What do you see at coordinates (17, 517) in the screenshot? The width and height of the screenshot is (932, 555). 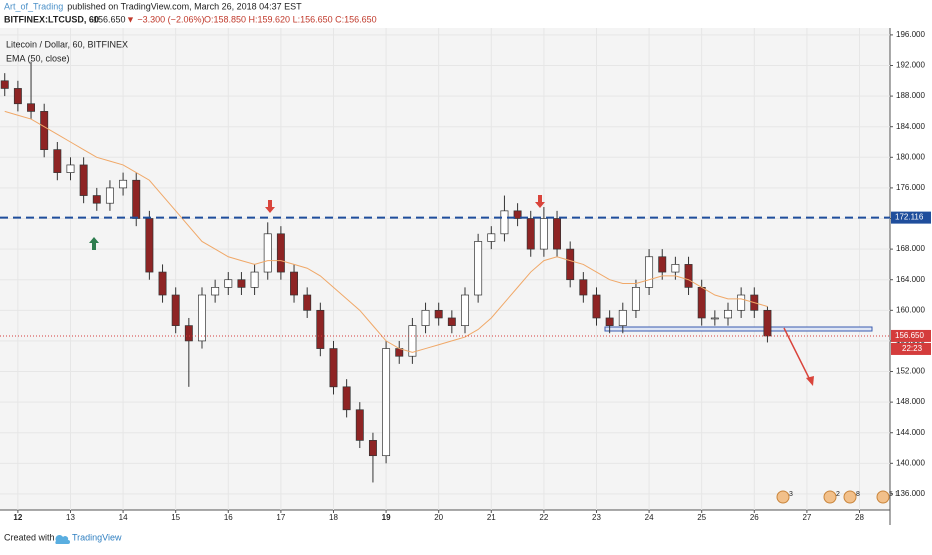 I see `x-tick-label: 12` at bounding box center [17, 517].